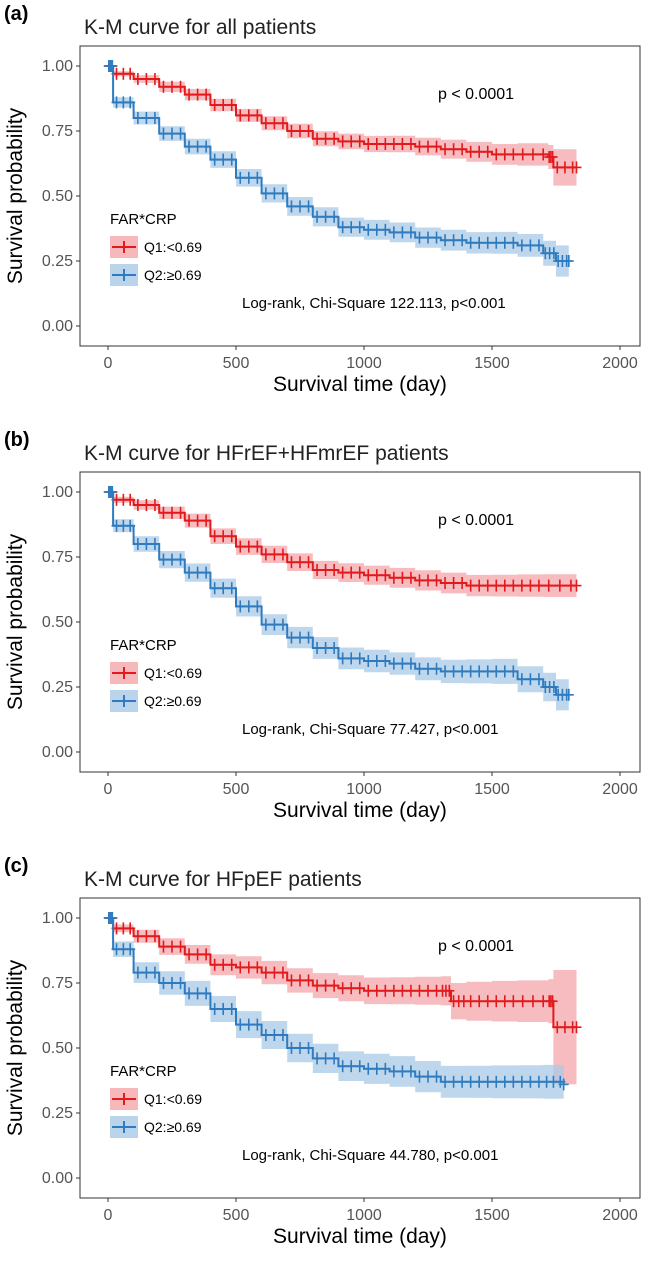 This screenshot has width=650, height=1264. Describe the element at coordinates (16, 14) in the screenshot. I see `panel-label: (a)` at that location.